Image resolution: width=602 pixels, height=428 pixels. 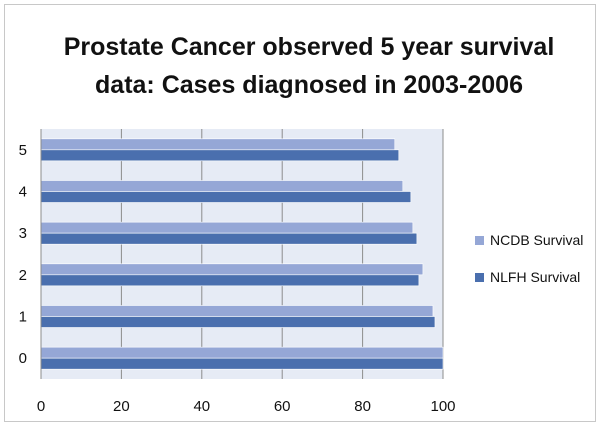 What do you see at coordinates (23, 150) in the screenshot?
I see `y-tick-label-5: 5` at bounding box center [23, 150].